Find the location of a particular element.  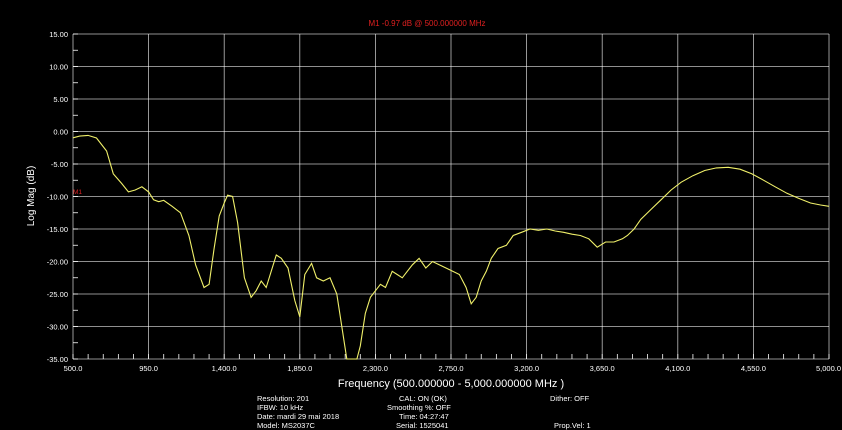

y-tick-label-4: -5.00 is located at coordinates (59, 164).